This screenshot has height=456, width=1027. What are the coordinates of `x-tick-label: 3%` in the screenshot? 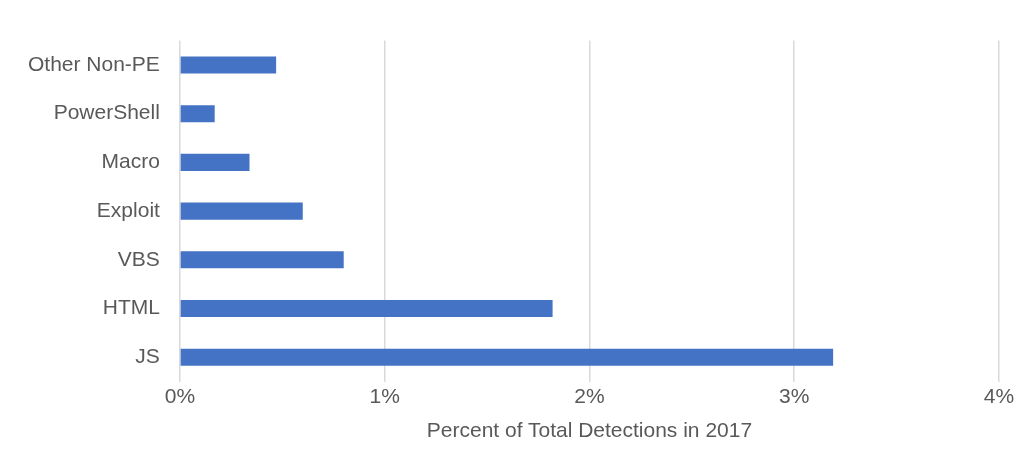 It's located at (794, 395).